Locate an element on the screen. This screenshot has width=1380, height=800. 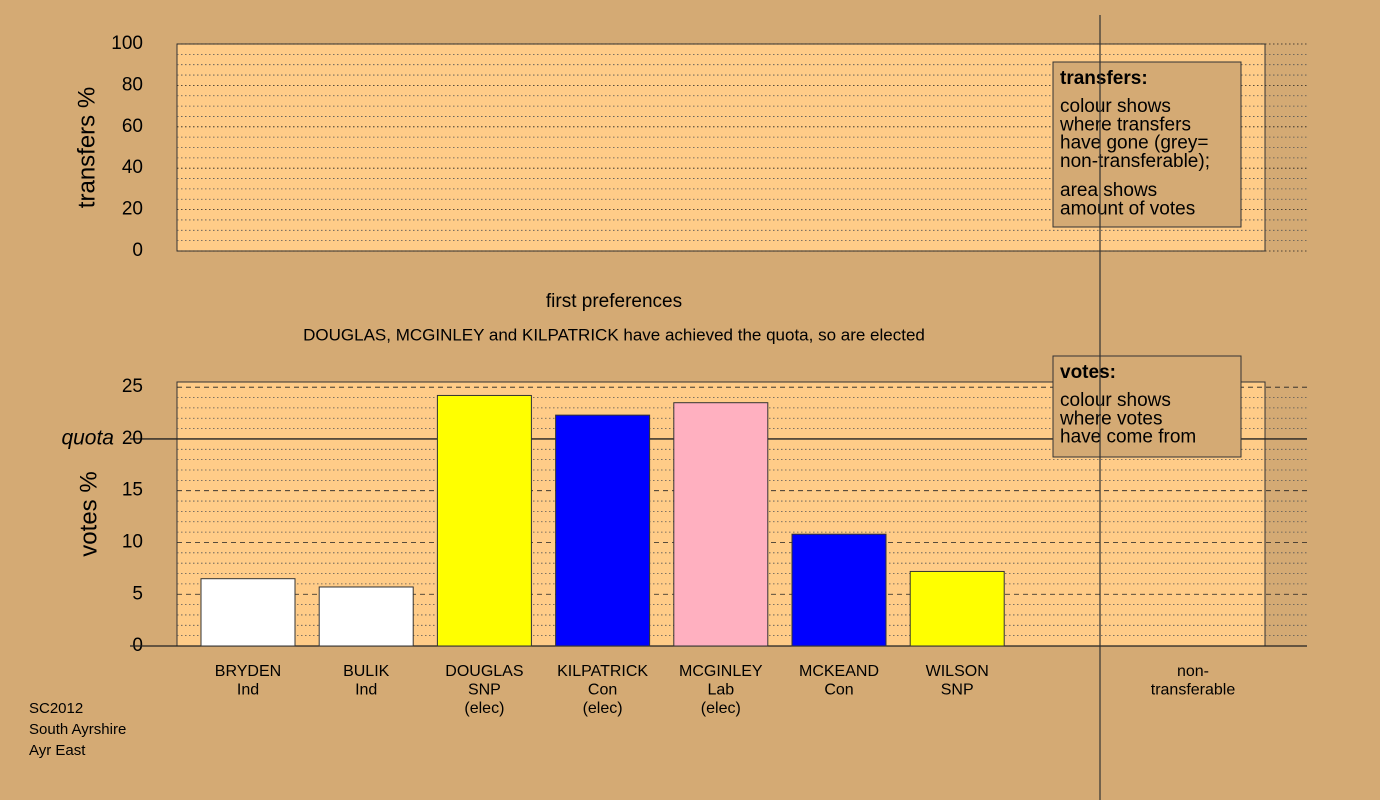
legend-text: where transfers is located at coordinates (1125, 124).